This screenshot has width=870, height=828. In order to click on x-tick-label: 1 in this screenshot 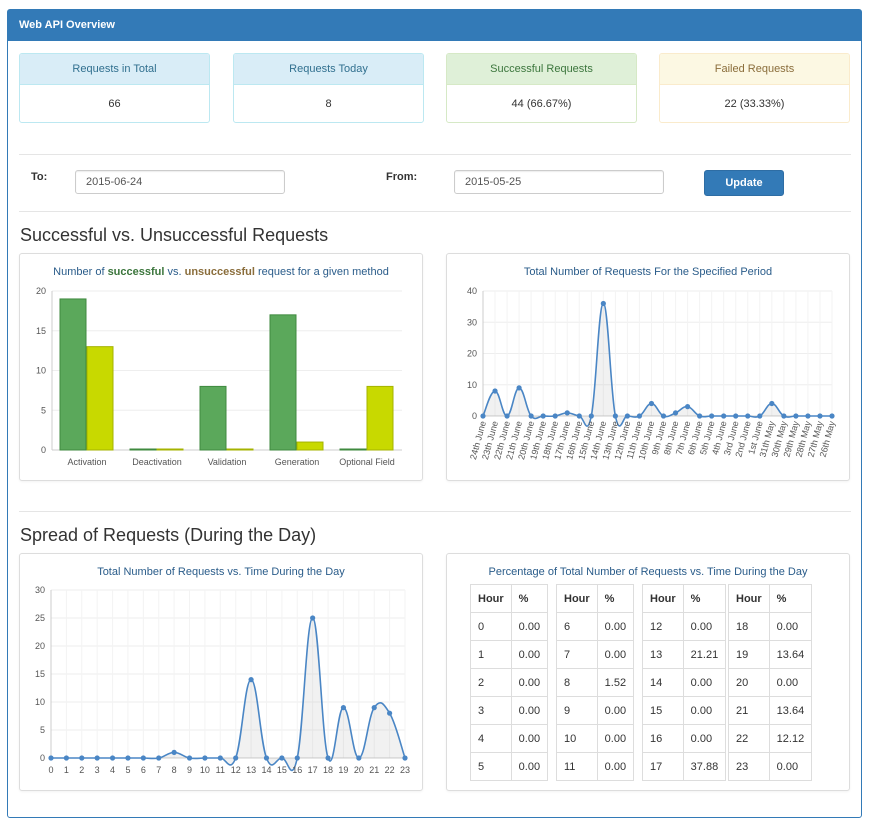, I will do `click(66, 770)`.